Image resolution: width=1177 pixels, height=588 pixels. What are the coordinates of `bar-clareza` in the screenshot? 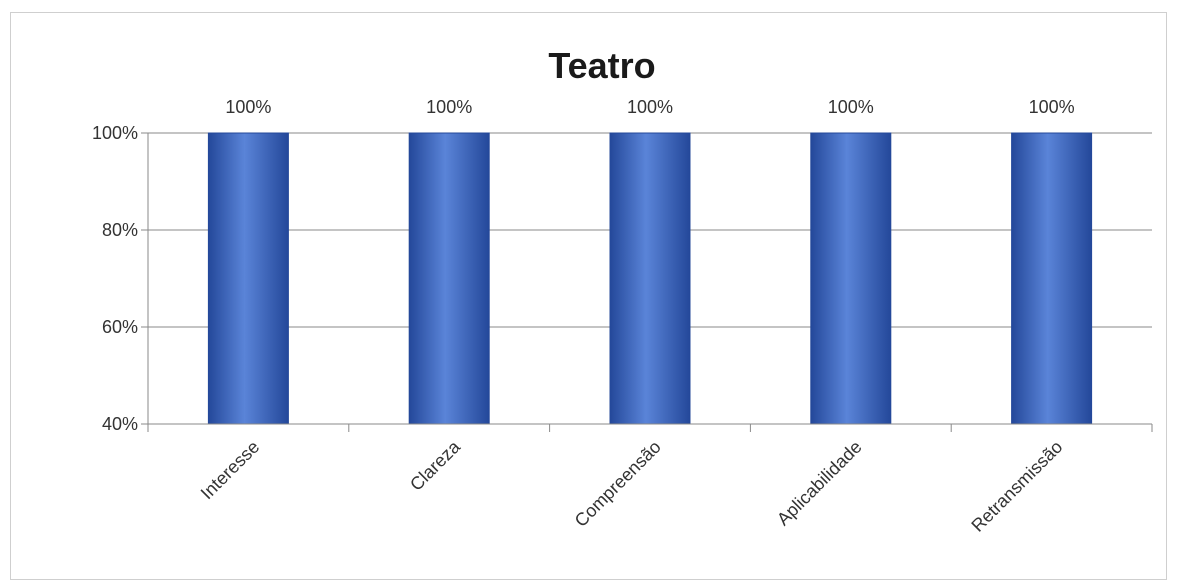 It's located at (449, 278).